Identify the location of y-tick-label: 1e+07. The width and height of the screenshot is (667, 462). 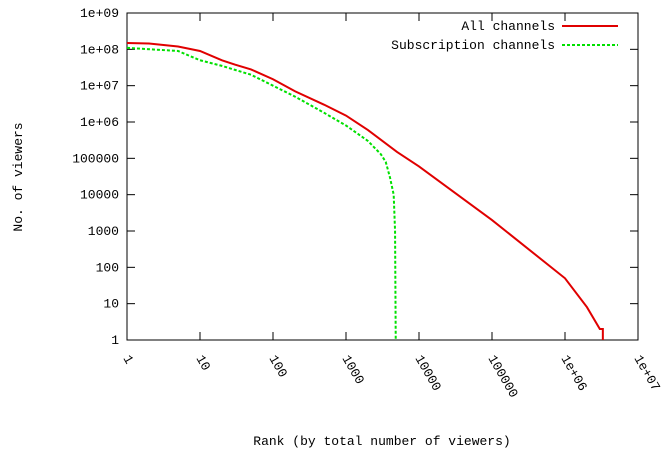
(99, 86).